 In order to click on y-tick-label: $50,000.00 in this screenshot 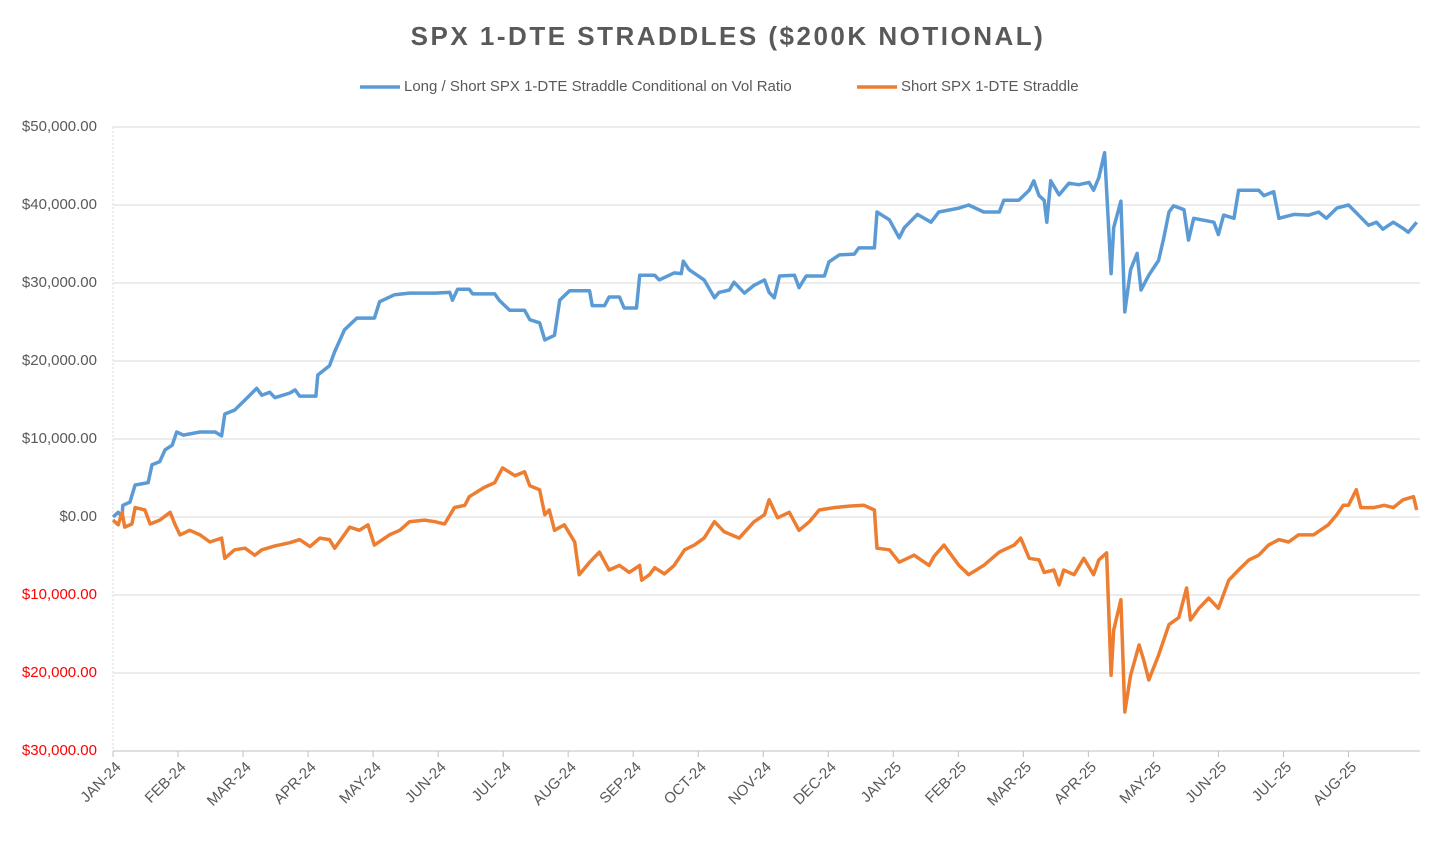, I will do `click(59, 126)`.